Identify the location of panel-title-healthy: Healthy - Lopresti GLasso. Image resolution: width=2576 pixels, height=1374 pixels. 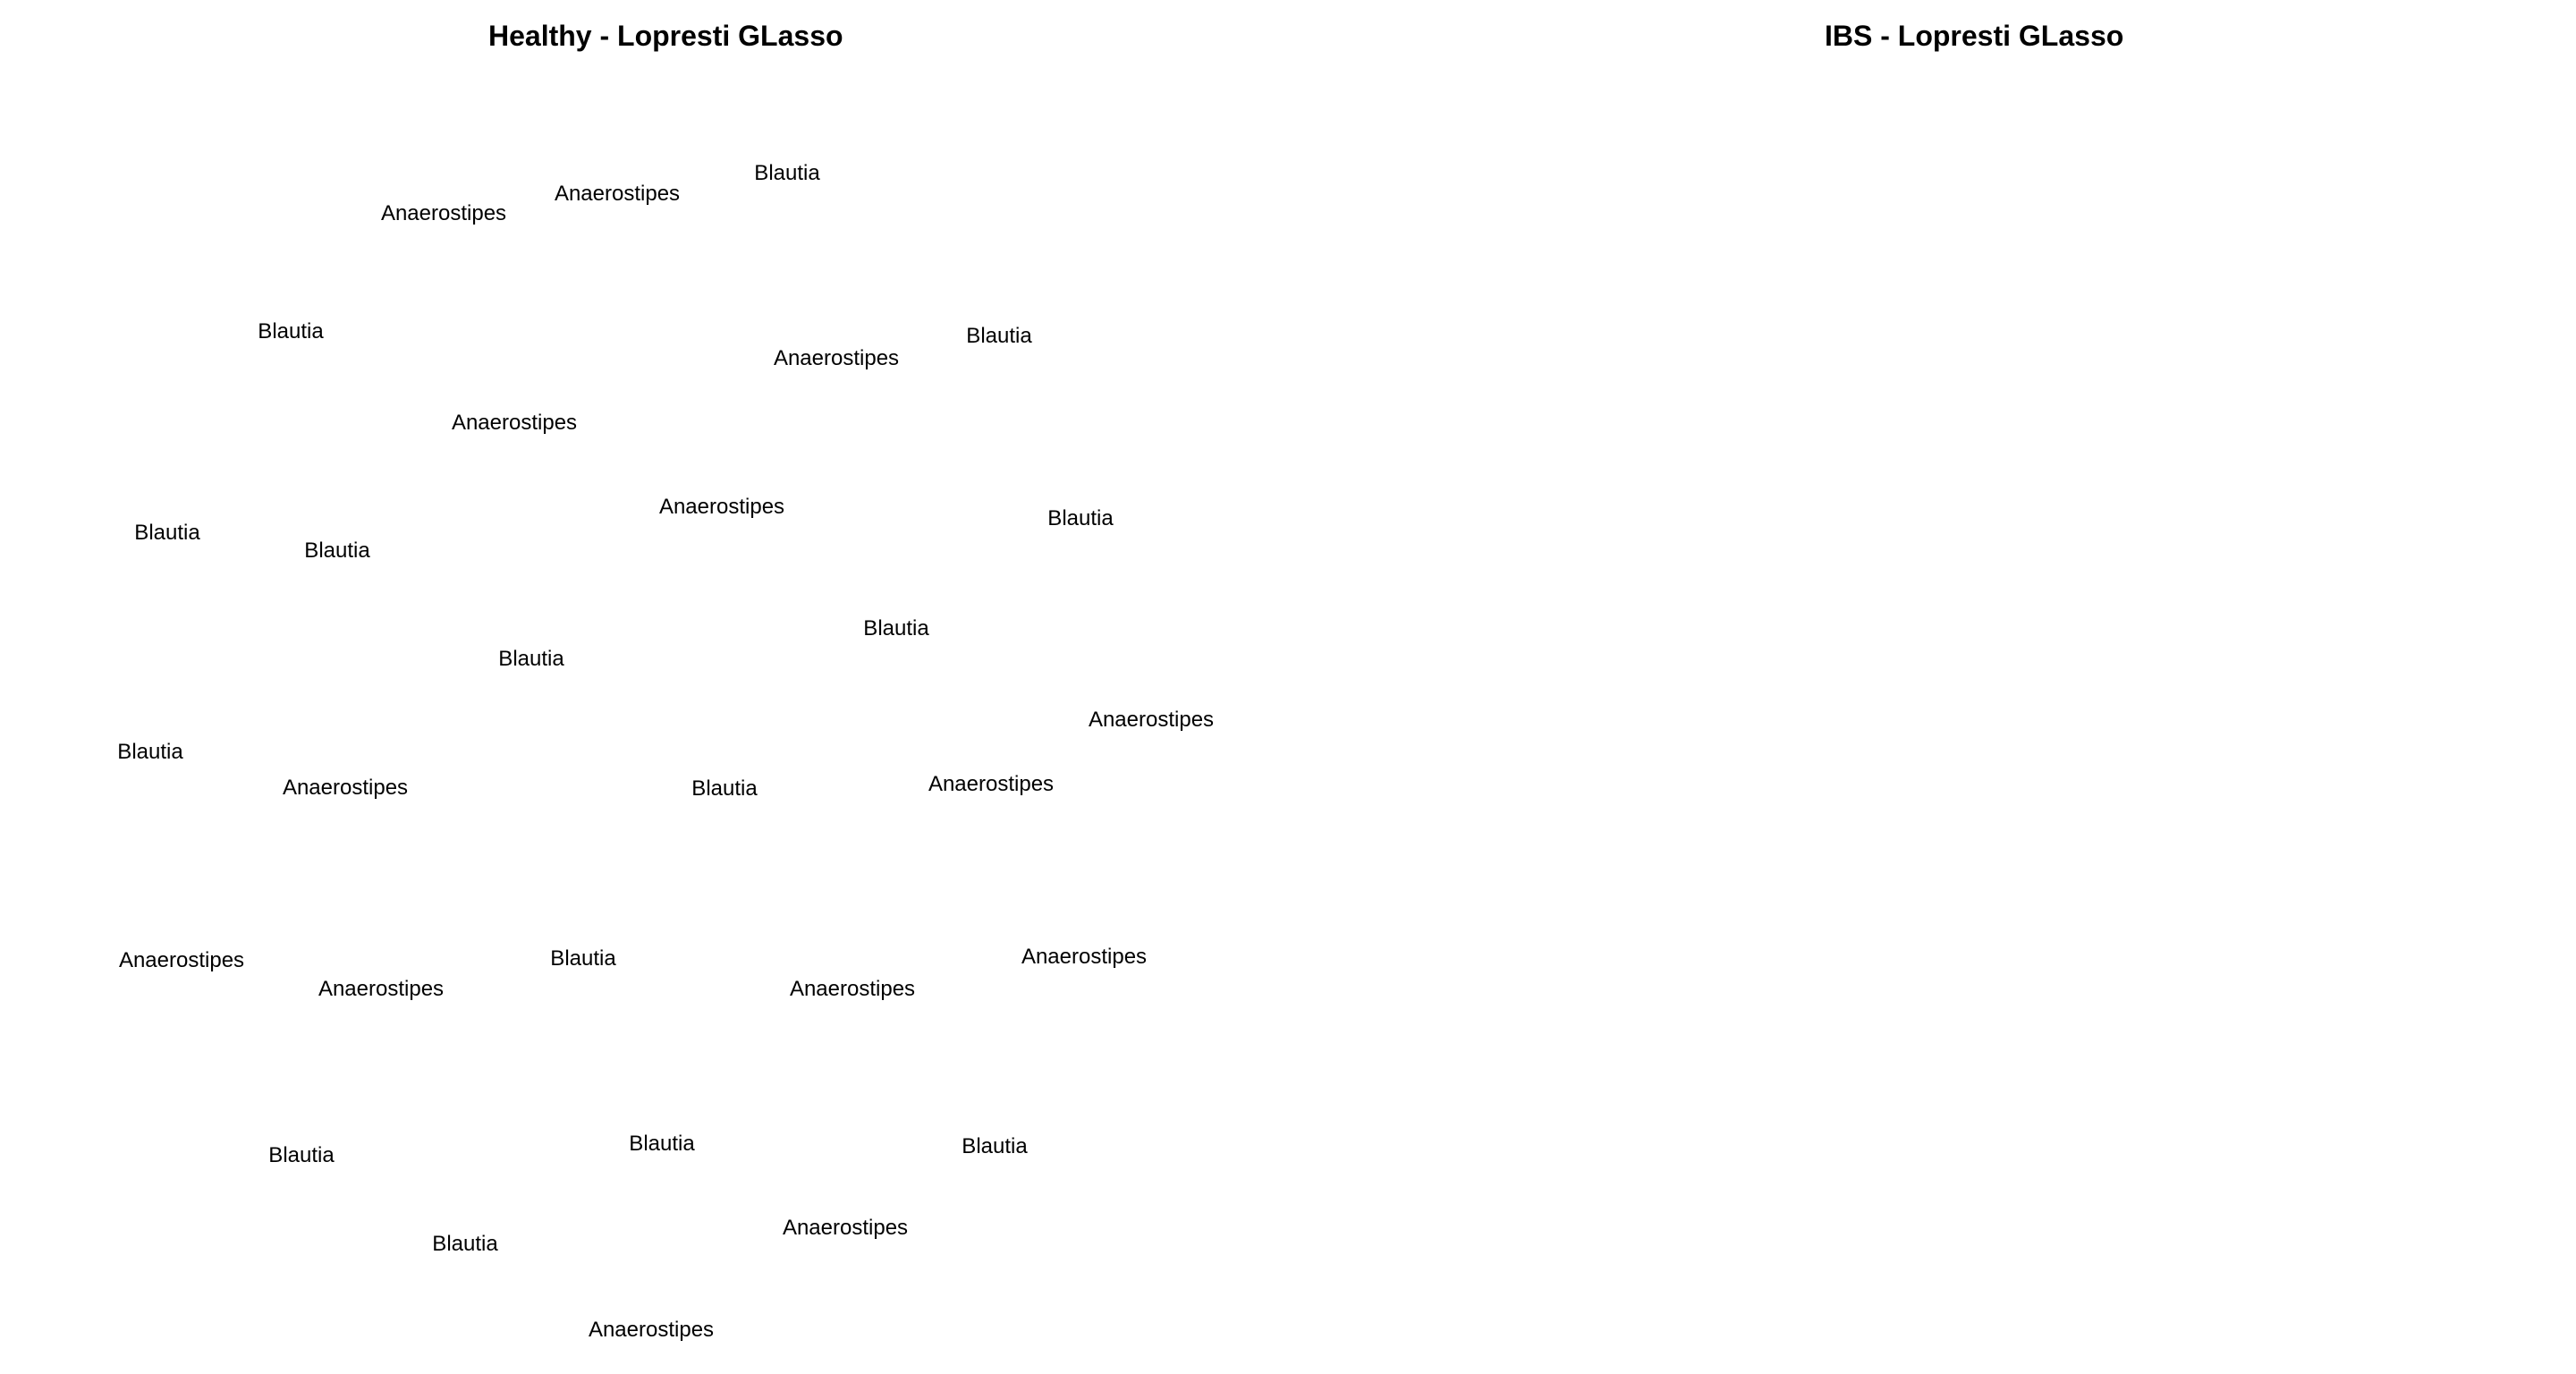
(665, 36).